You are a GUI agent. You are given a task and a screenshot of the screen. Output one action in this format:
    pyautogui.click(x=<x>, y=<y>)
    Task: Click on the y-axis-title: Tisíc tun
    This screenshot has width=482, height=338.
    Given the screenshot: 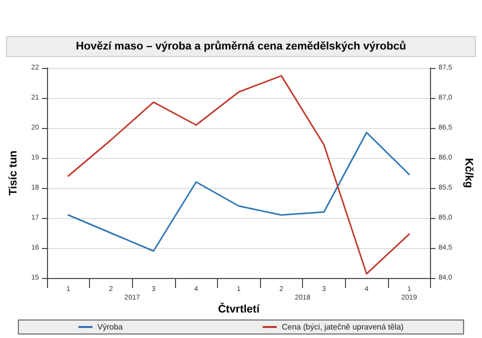 What is the action you would take?
    pyautogui.click(x=14, y=173)
    